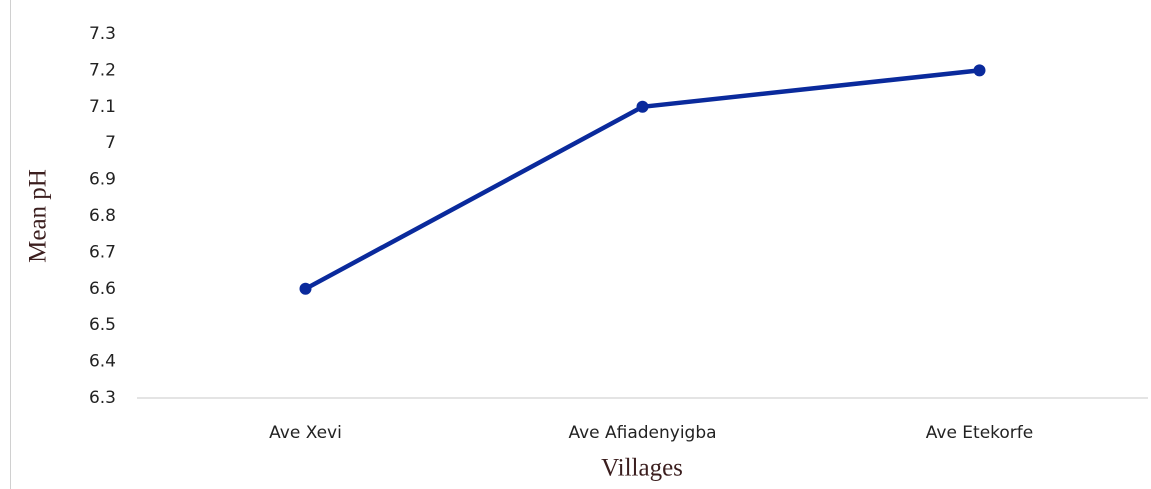  I want to click on x-tick-label: Ave Afiadenyigba, so click(642, 433).